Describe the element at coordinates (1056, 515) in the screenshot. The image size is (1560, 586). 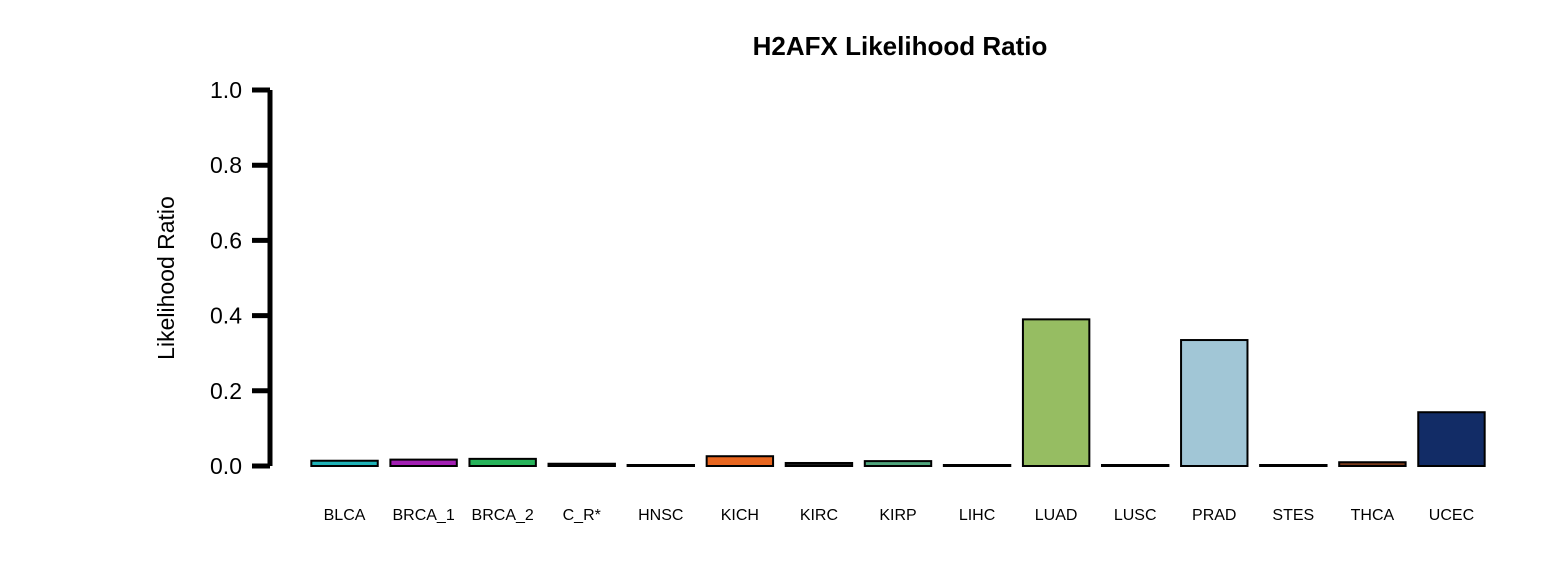
I see `x-tick-label: LUAD` at that location.